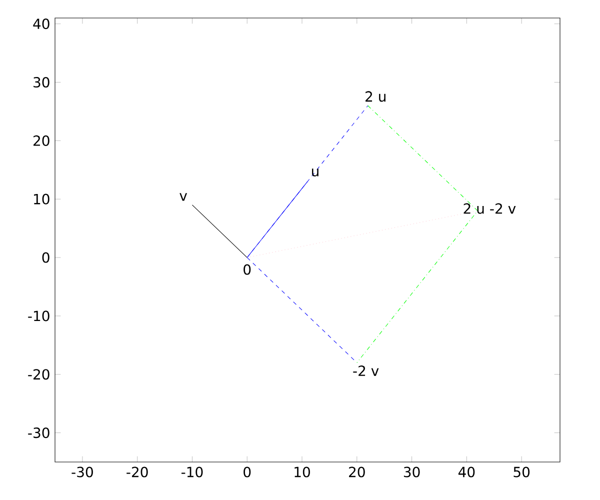 Image resolution: width=600 pixels, height=500 pixels. Describe the element at coordinates (39, 432) in the screenshot. I see `y-tick-label: -30` at that location.